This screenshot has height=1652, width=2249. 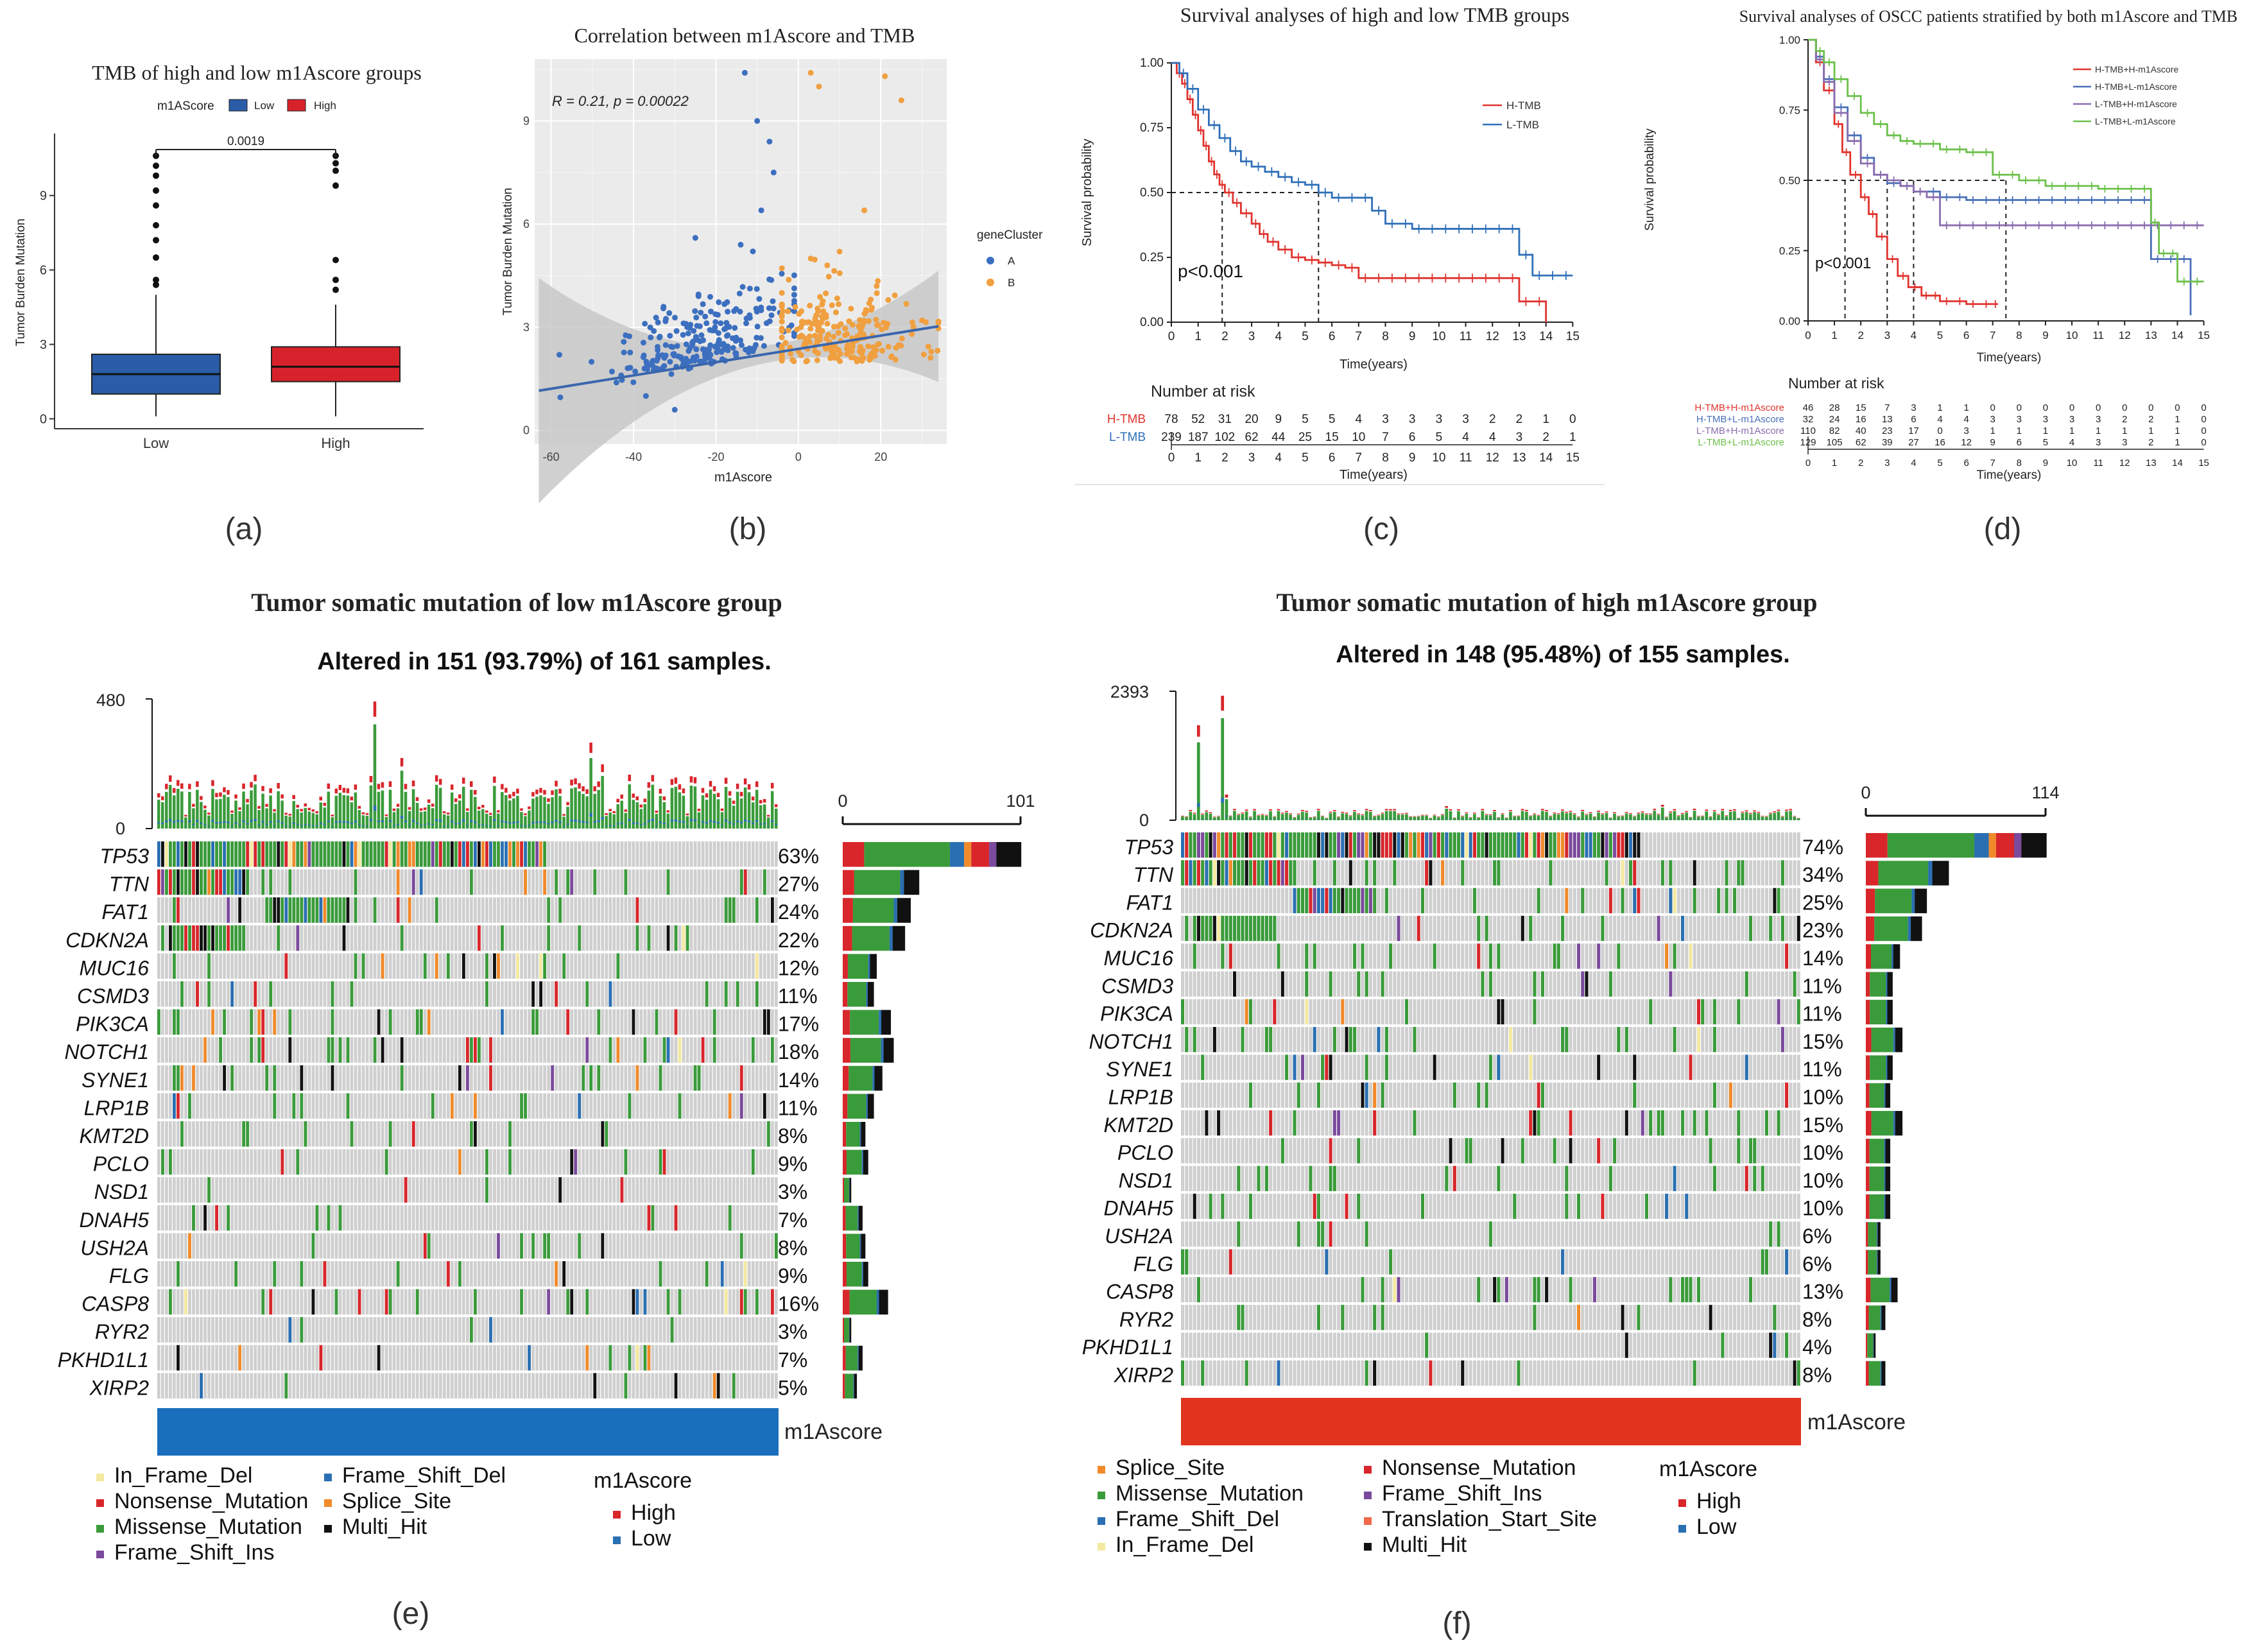 What do you see at coordinates (1492, 458) in the screenshot?
I see `risk-xtick-label: 12` at bounding box center [1492, 458].